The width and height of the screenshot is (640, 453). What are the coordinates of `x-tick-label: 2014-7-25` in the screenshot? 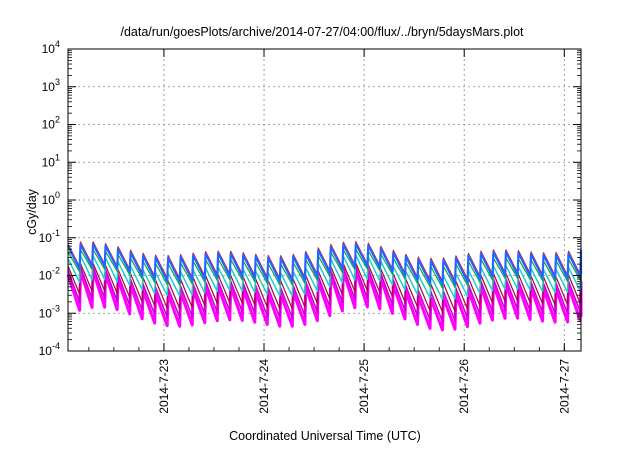 It's located at (364, 386).